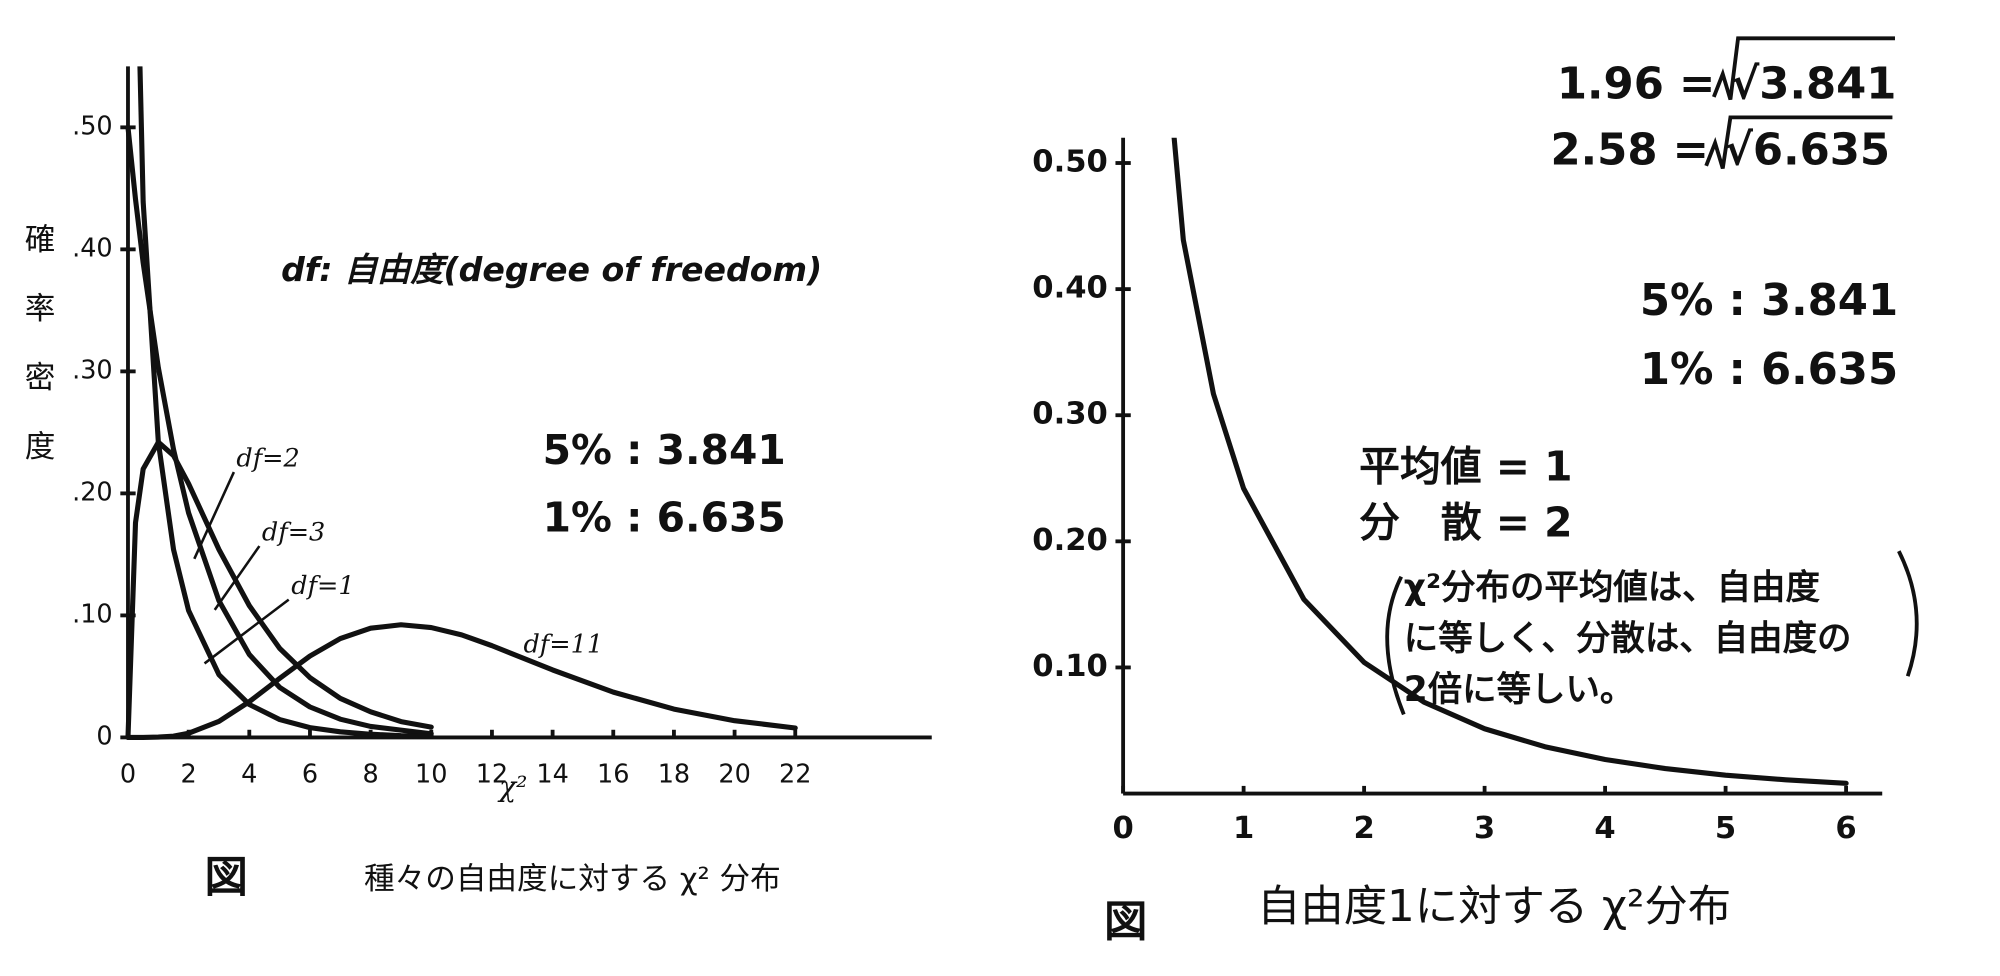  I want to click on x-tick-label: 18, so click(674, 775).